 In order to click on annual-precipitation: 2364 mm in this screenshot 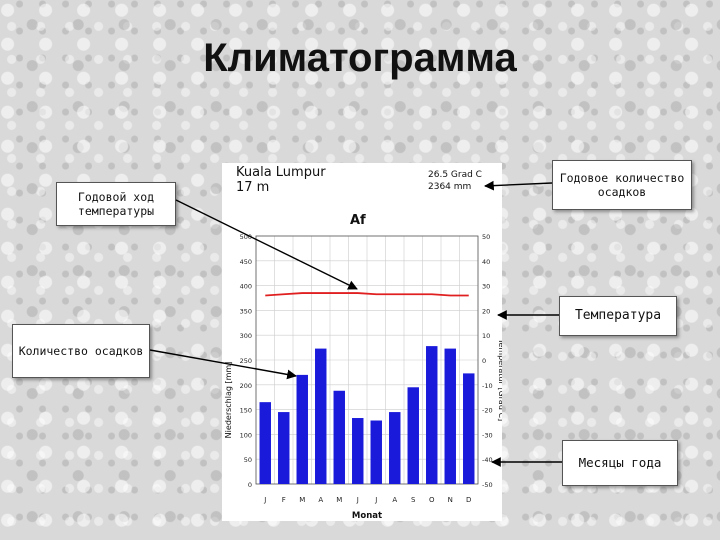, I will do `click(450, 187)`.